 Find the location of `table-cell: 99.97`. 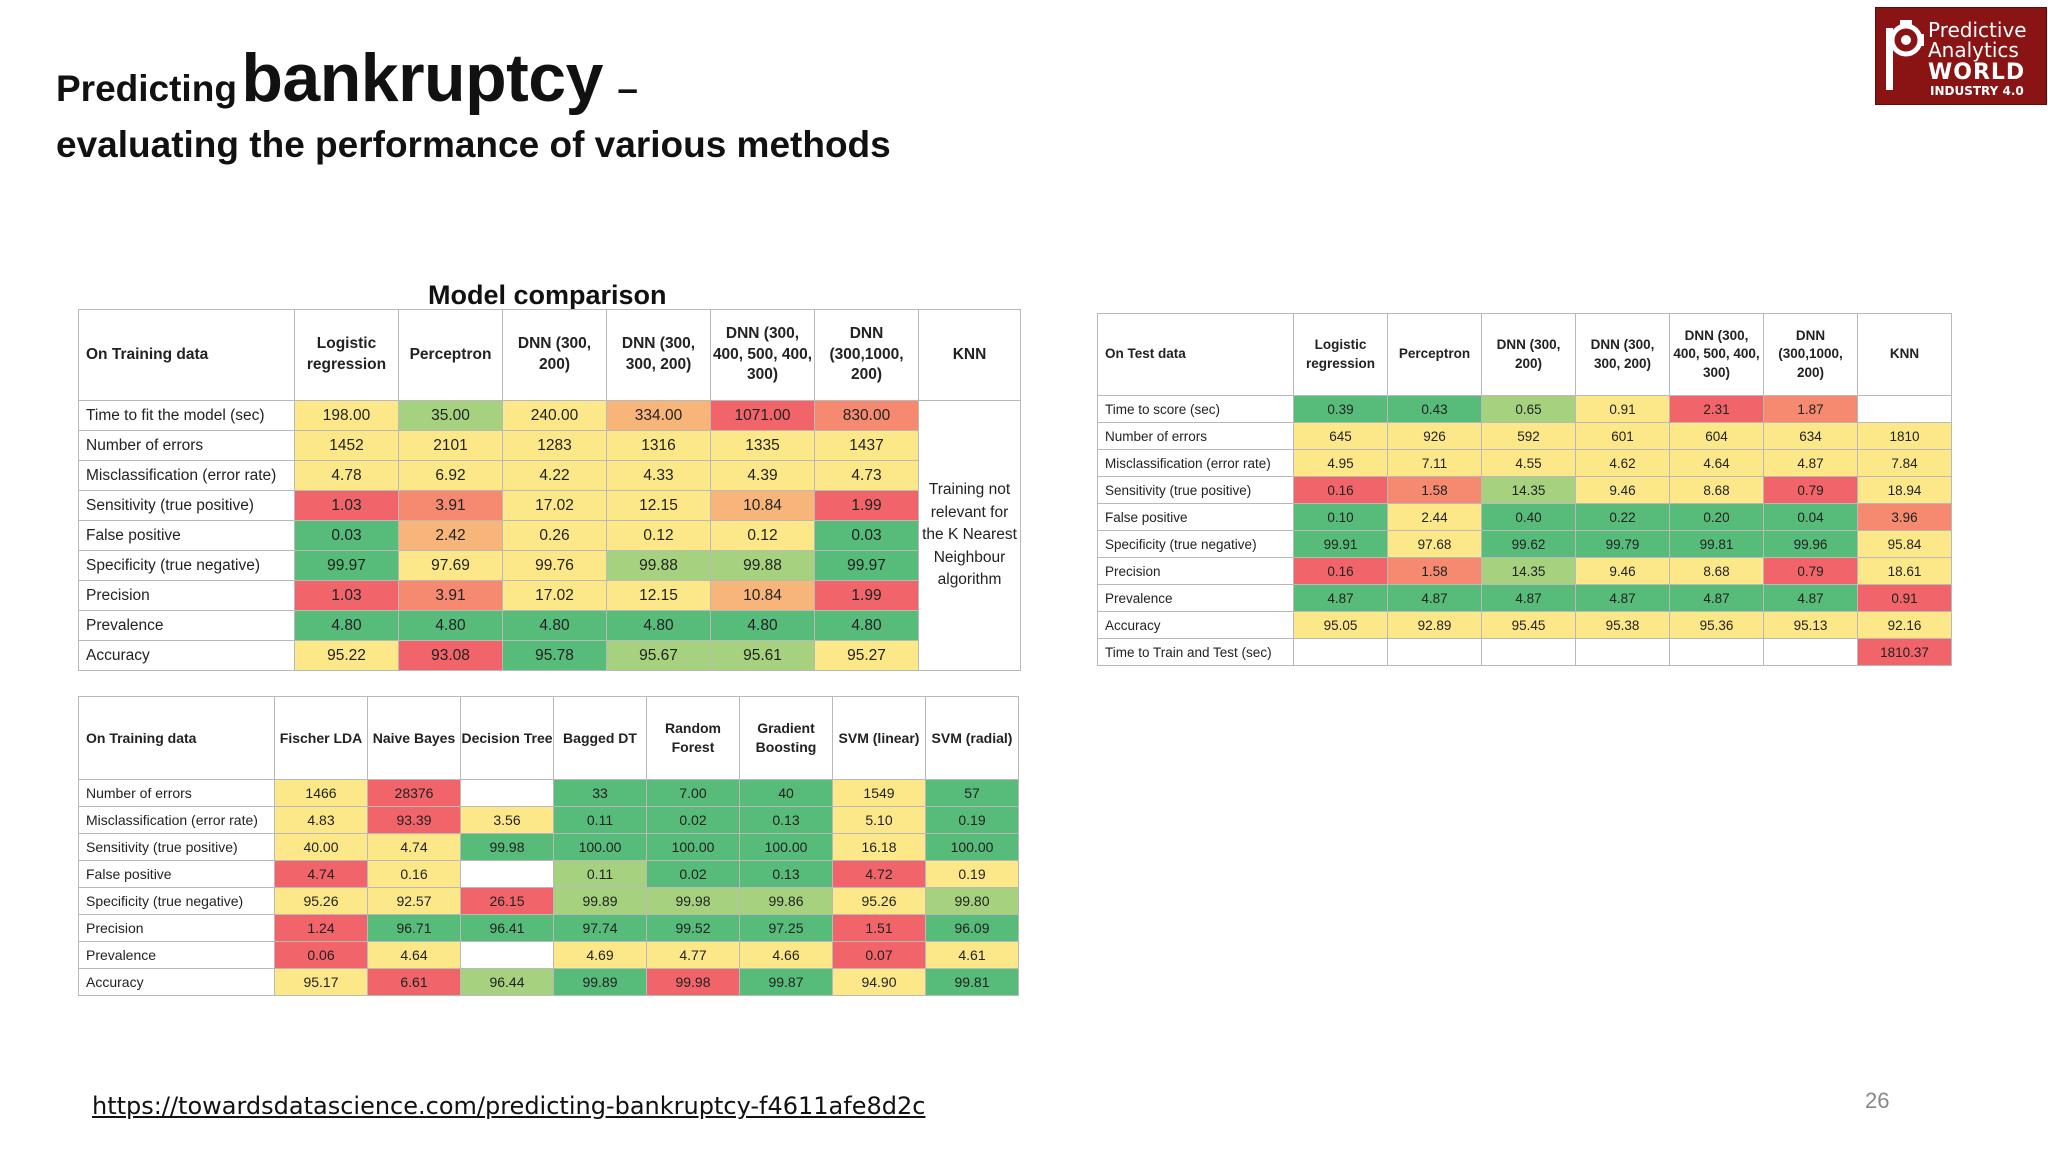

table-cell: 99.97 is located at coordinates (346, 565).